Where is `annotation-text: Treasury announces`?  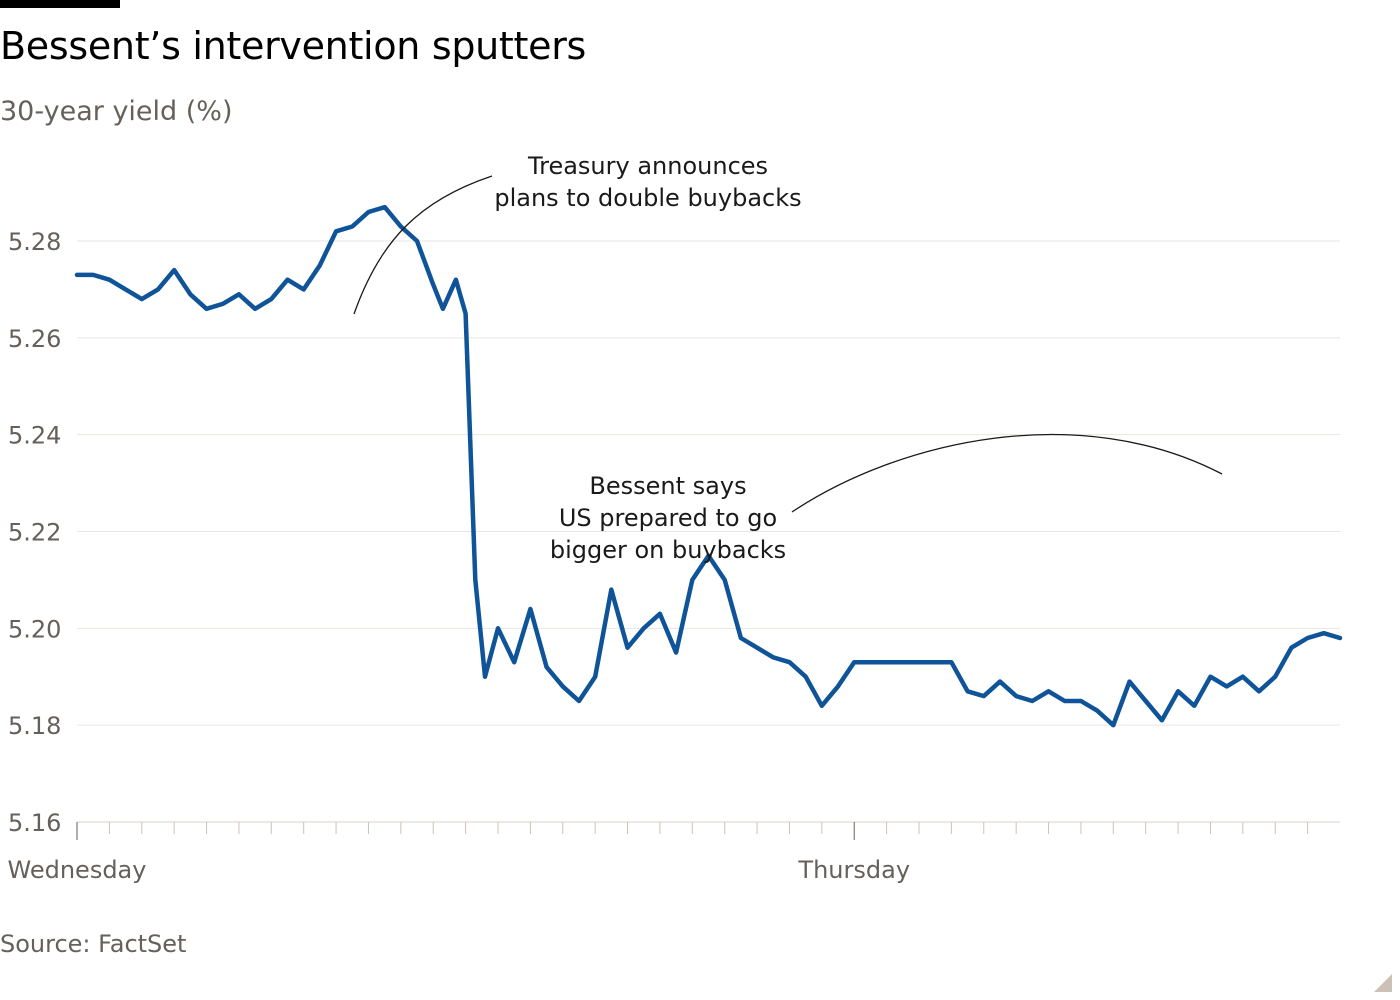 annotation-text: Treasury announces is located at coordinates (647, 166).